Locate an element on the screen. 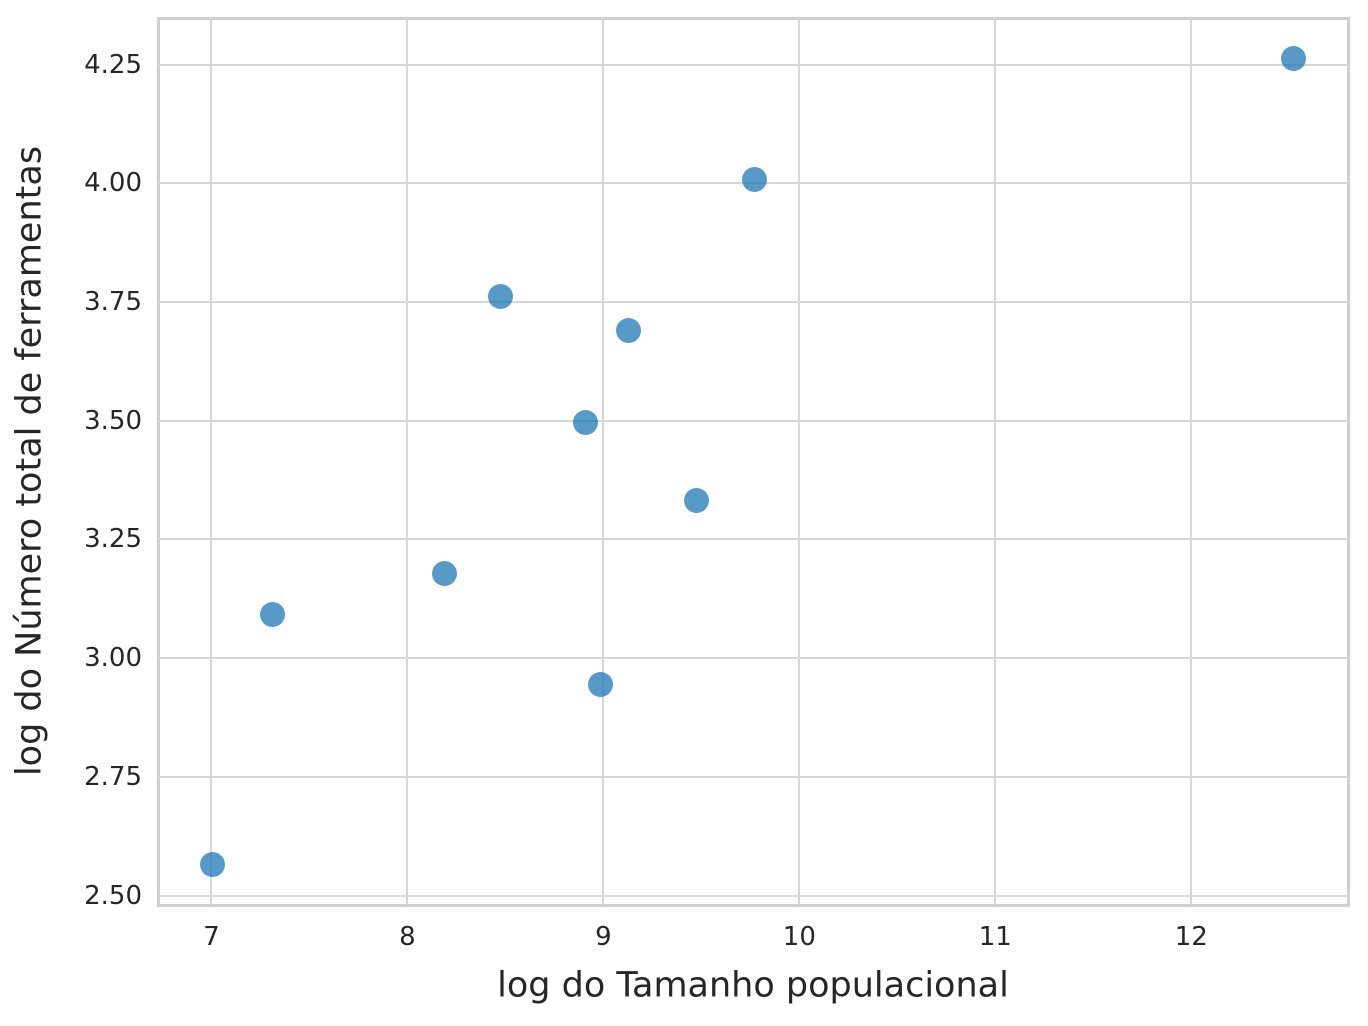  y-gridline-4.25 is located at coordinates (753, 64).